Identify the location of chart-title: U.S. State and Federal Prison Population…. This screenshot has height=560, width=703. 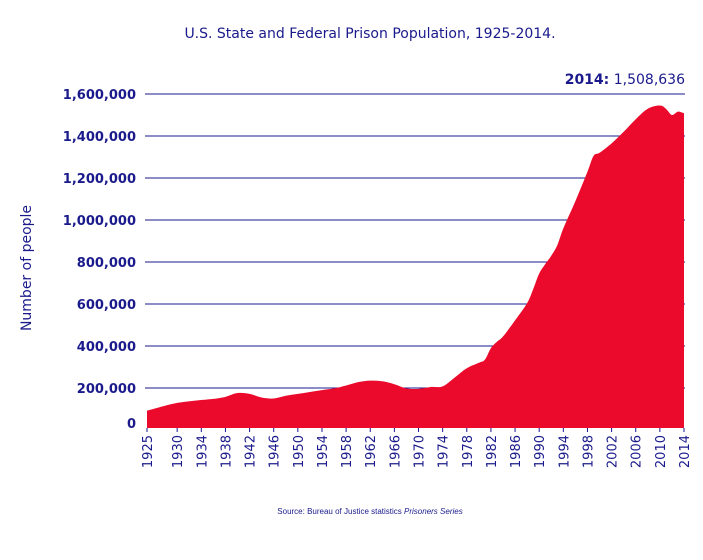
(370, 34).